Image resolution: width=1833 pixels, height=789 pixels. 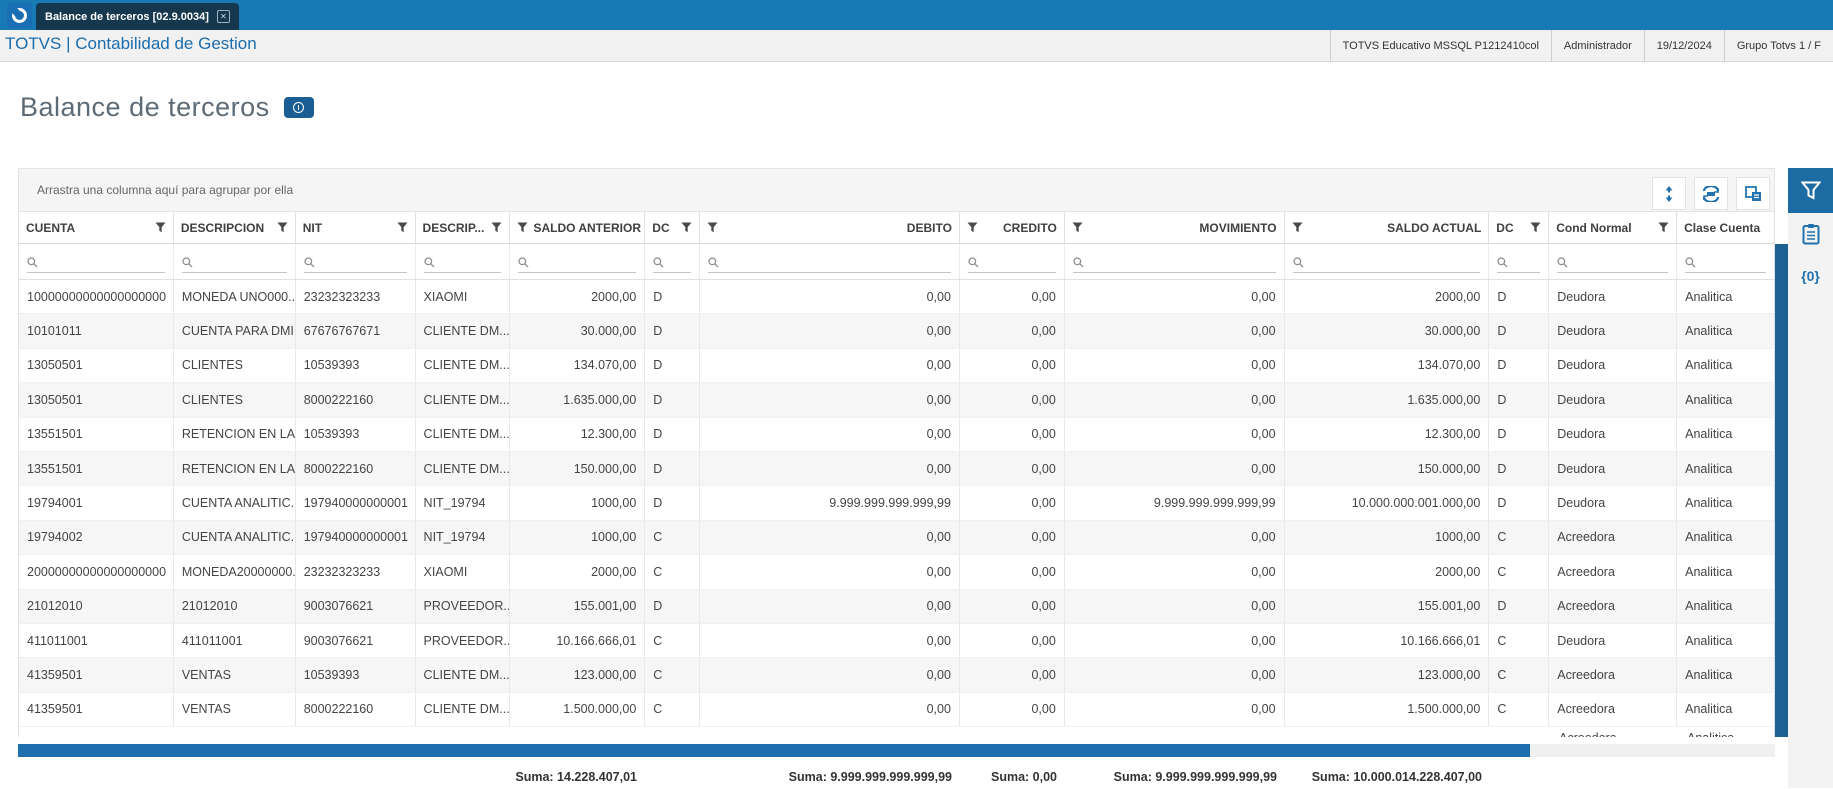 I want to click on cell-cuenta: 411011001, so click(x=96, y=640).